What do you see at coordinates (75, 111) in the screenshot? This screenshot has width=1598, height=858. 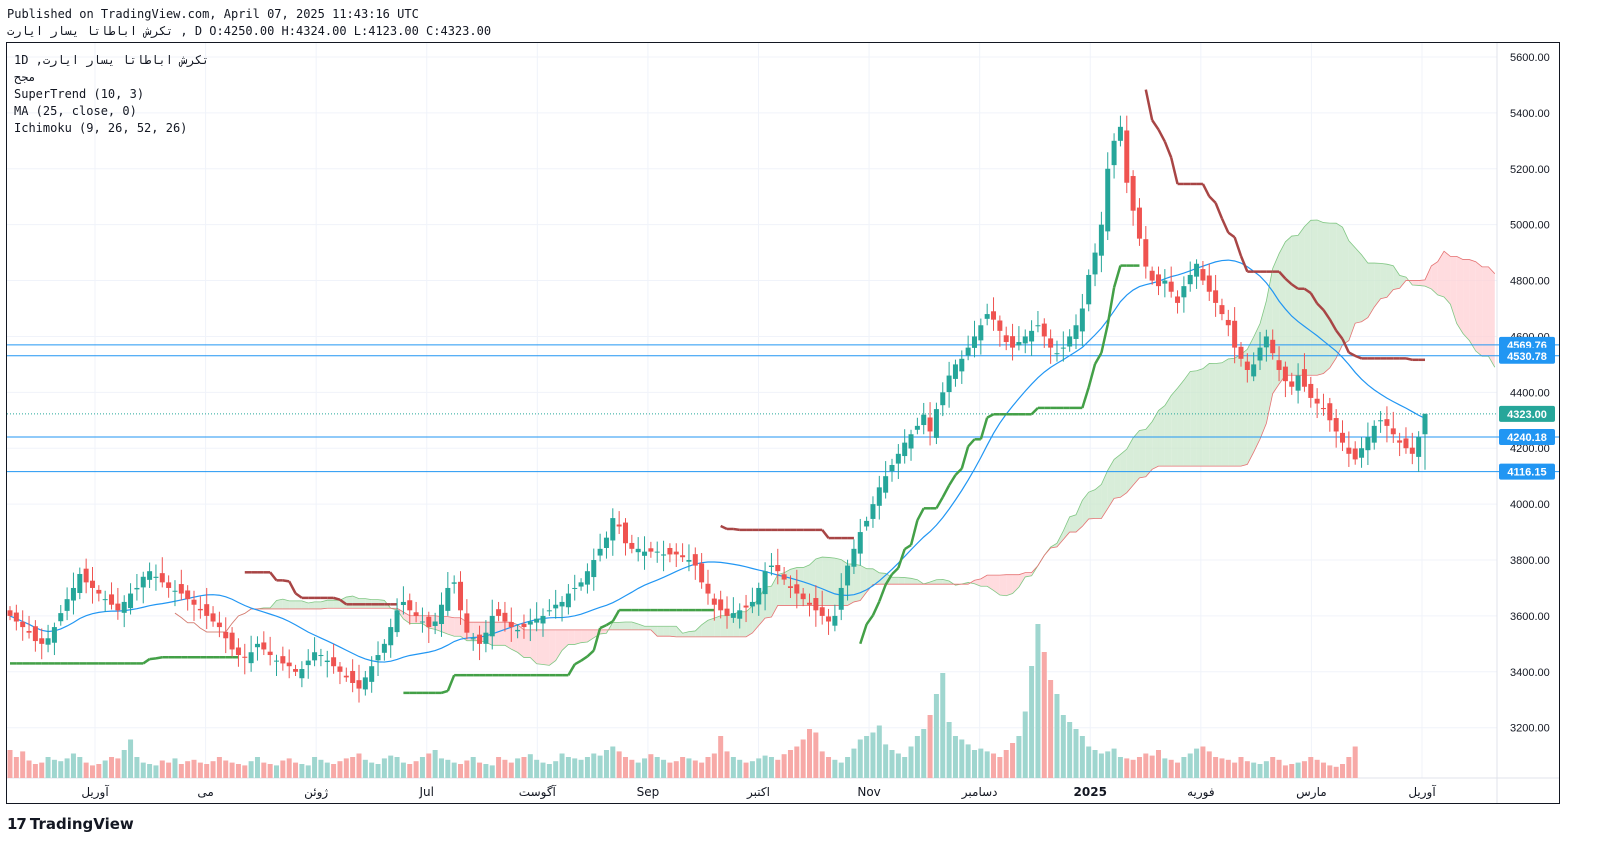 I see `legend-ma: MA (25, close, 0)` at bounding box center [75, 111].